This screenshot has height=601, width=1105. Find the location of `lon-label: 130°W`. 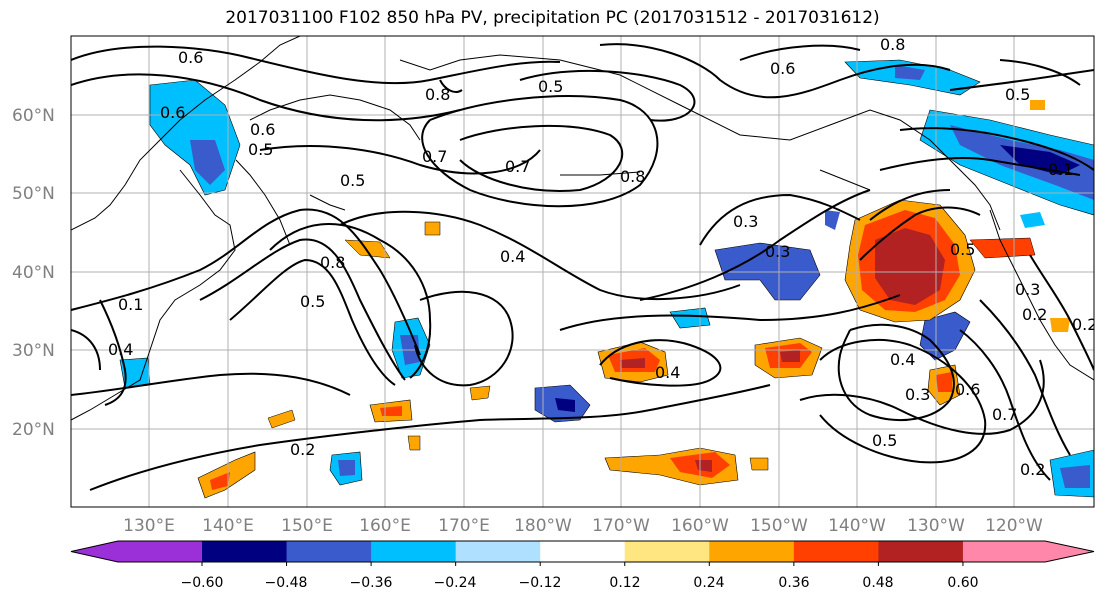

lon-label: 130°W is located at coordinates (936, 526).